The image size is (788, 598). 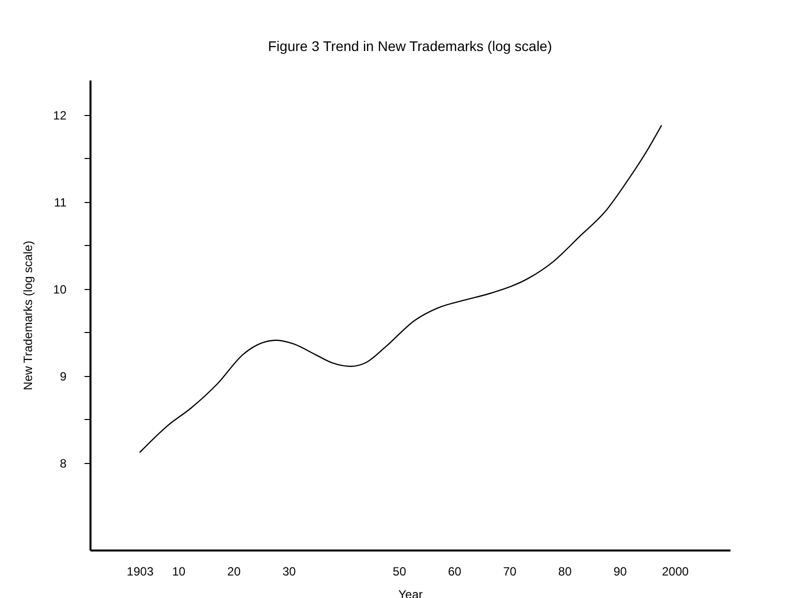 What do you see at coordinates (63, 376) in the screenshot?
I see `y-tick-label: 9` at bounding box center [63, 376].